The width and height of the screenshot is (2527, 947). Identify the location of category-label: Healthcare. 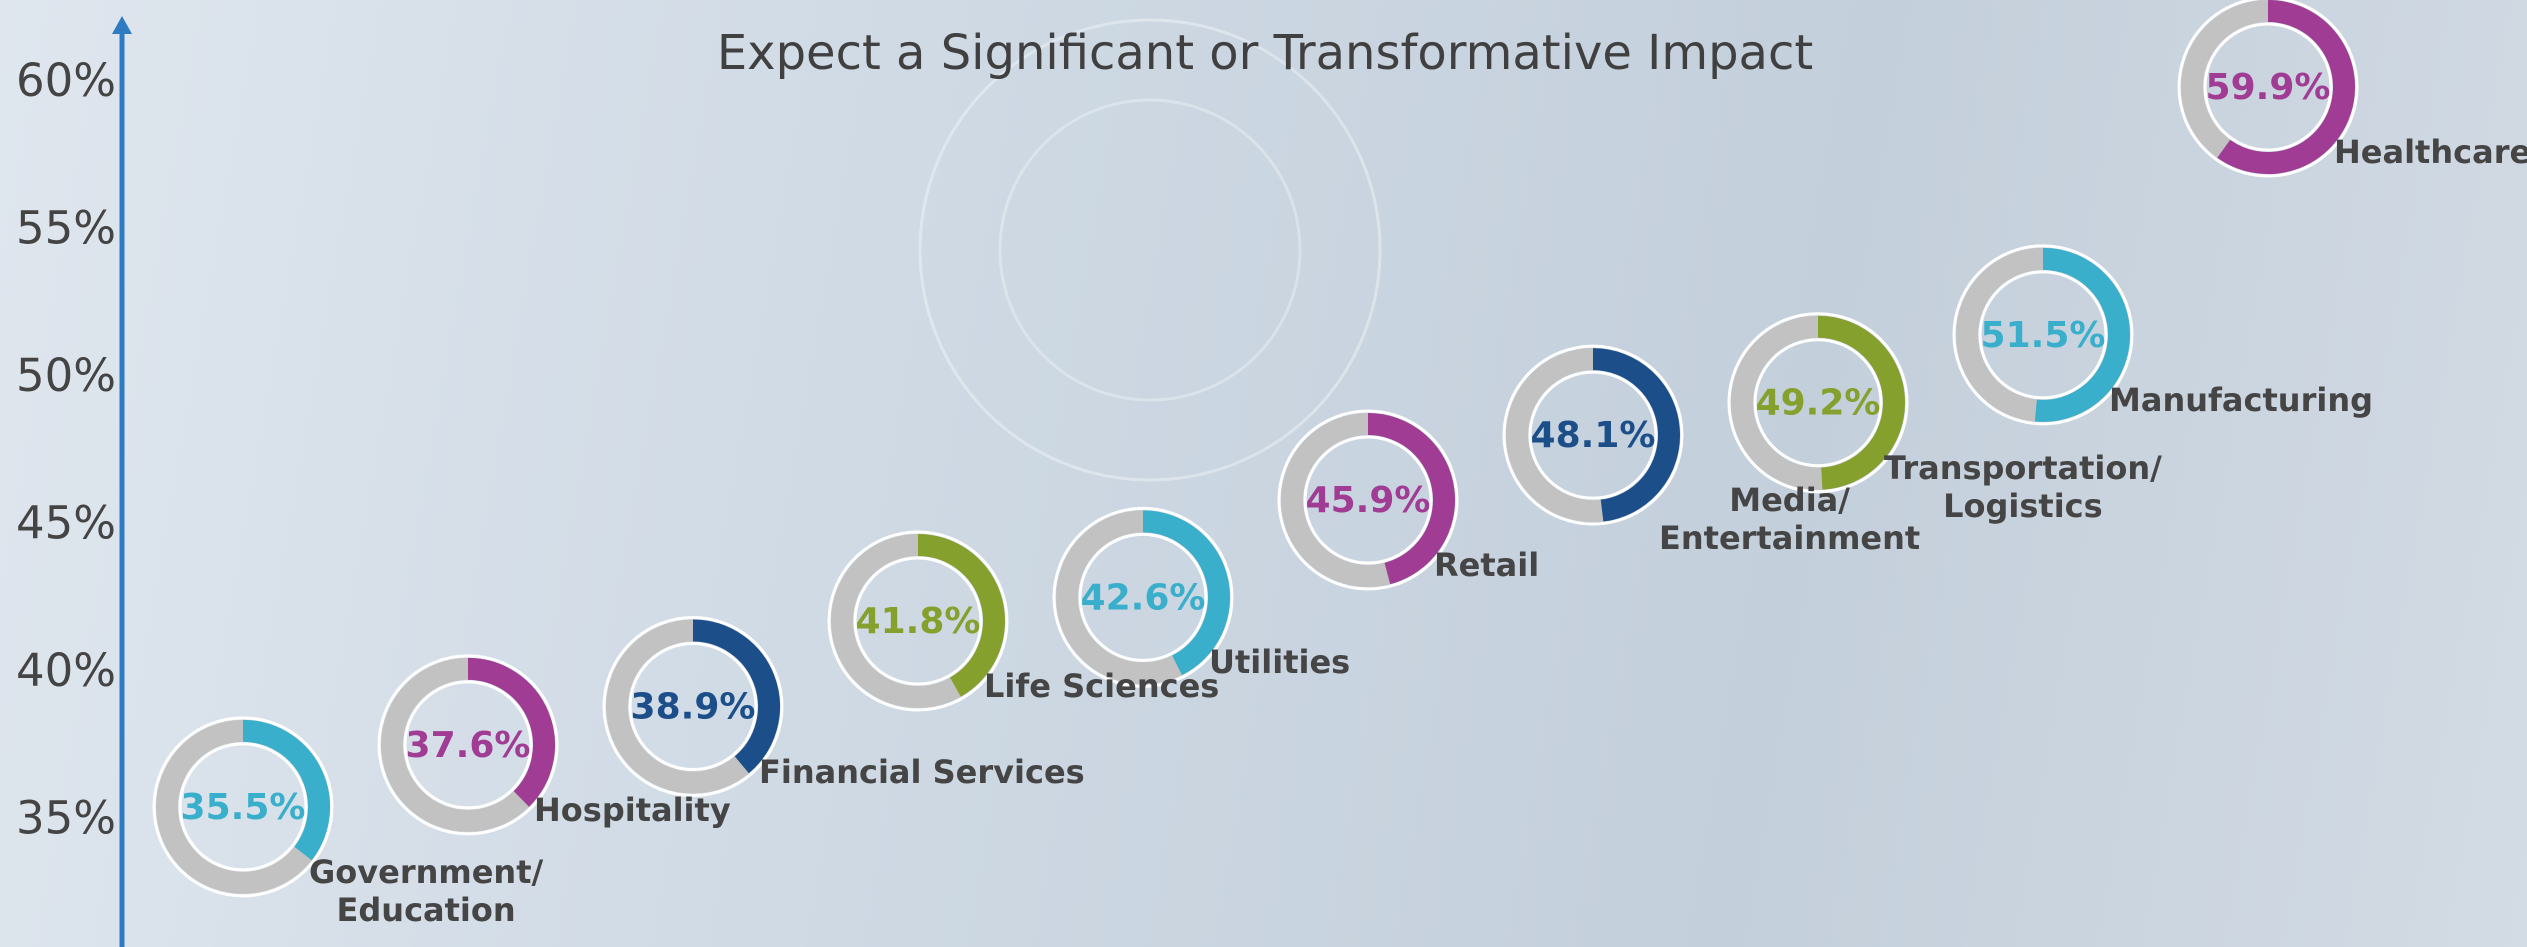
(2430, 152).